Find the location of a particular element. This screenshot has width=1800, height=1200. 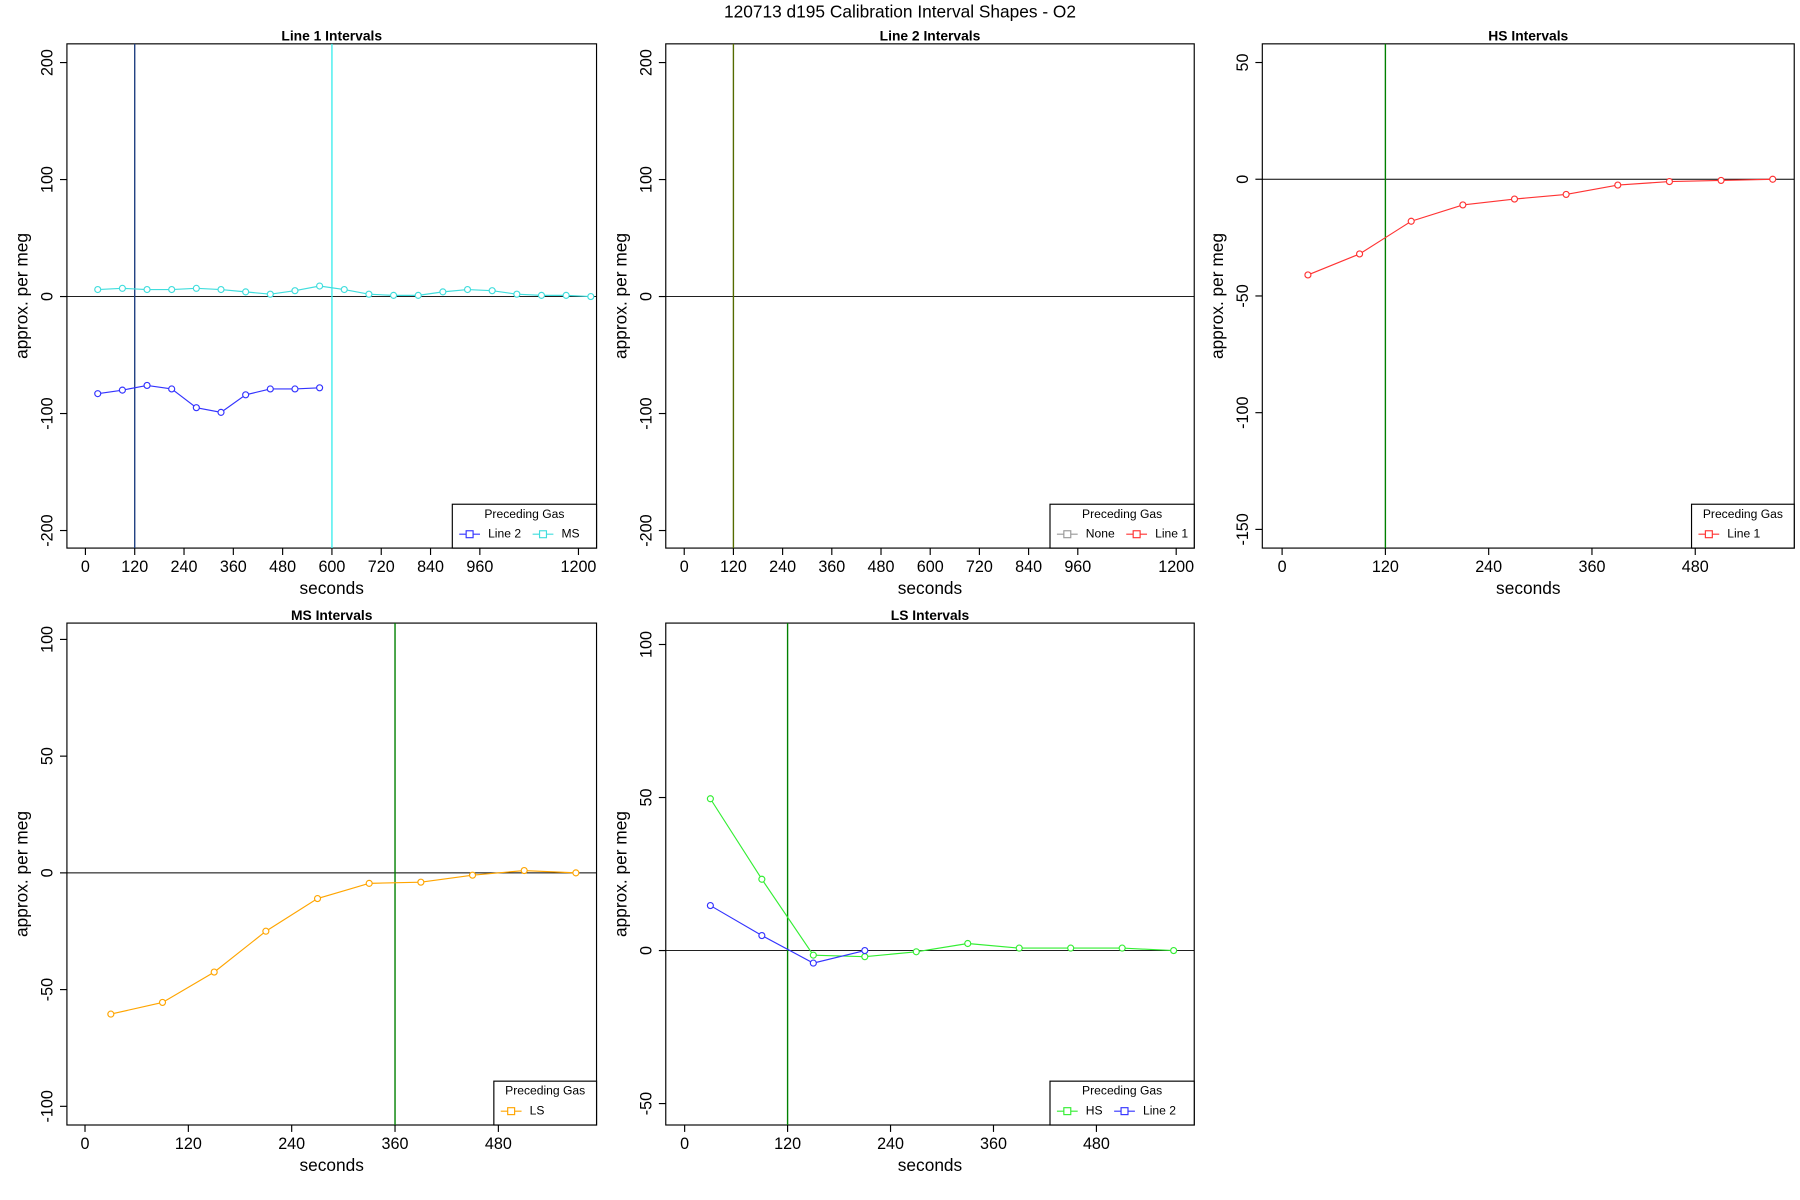

x-tick-label: 720 is located at coordinates (381, 567).